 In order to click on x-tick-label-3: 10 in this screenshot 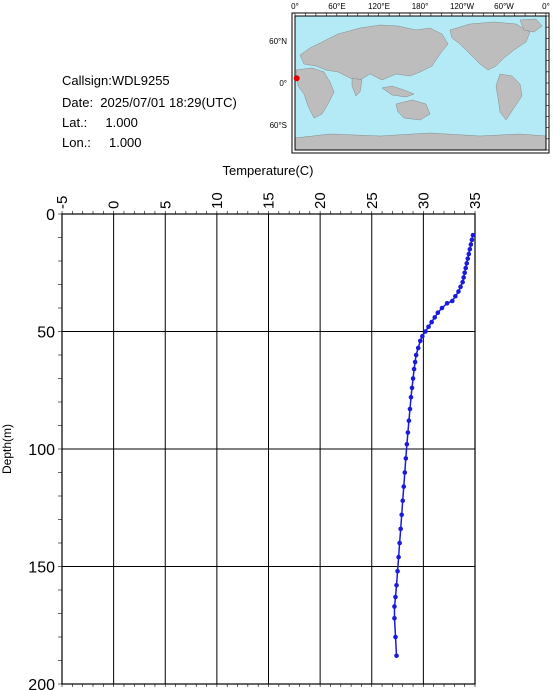, I will do `click(217, 200)`.